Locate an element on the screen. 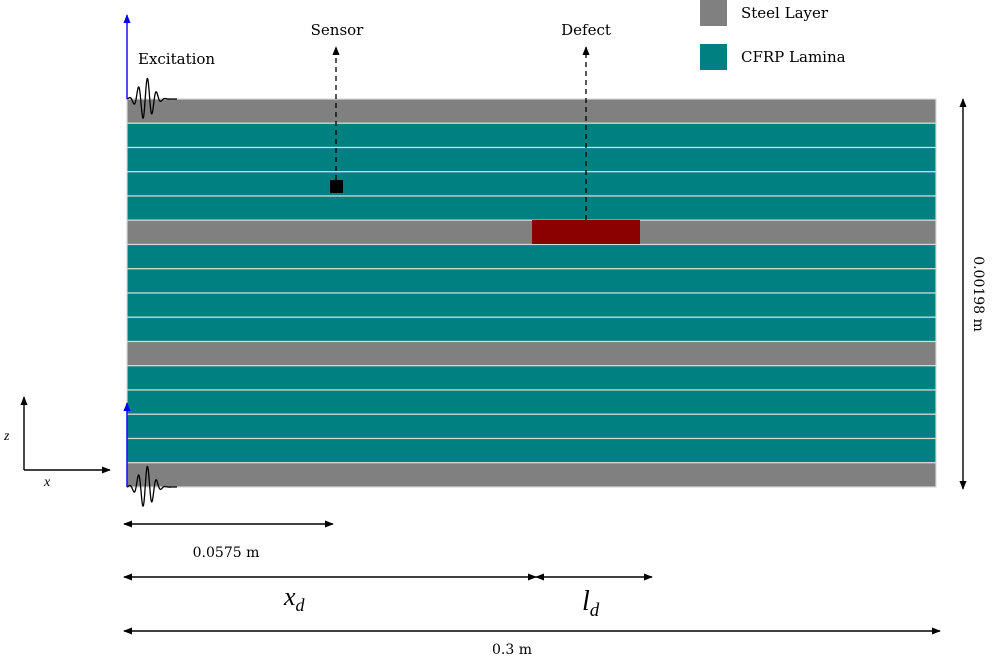  excitation-wave-top-icon is located at coordinates (151, 98).